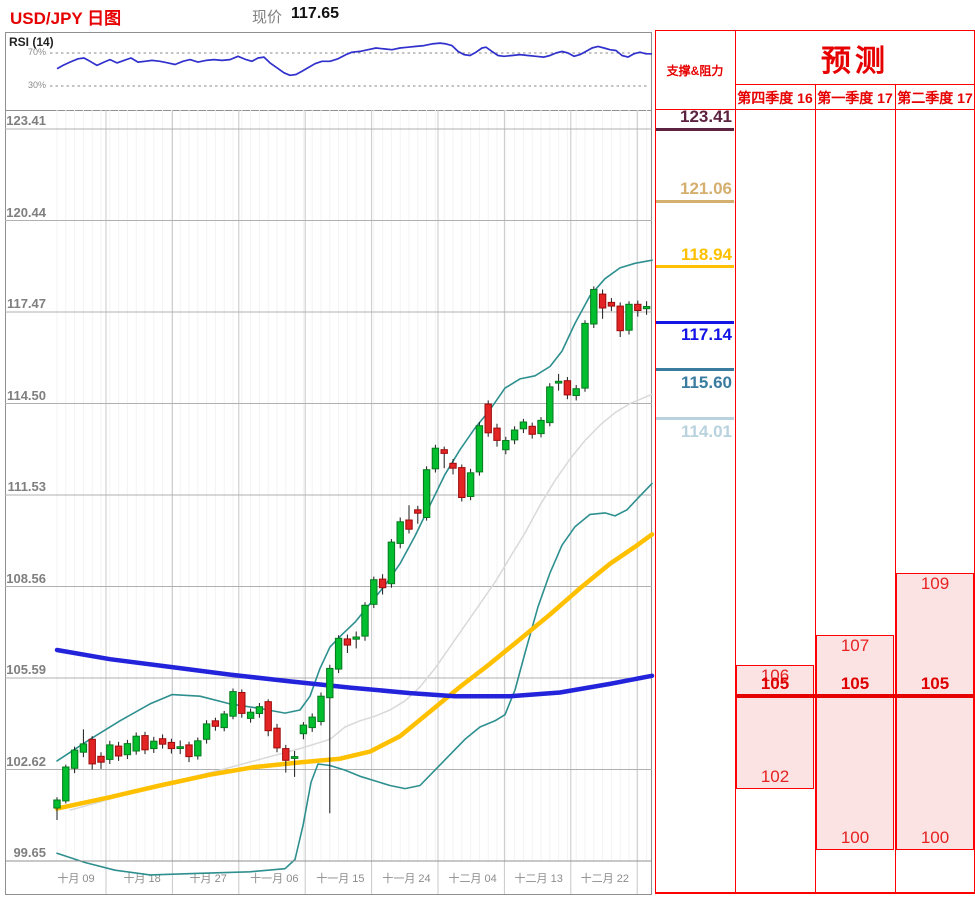 This screenshot has width=975, height=900. Describe the element at coordinates (775, 97) in the screenshot. I see `forecast-col-q4-16: 第四季度 16` at that location.